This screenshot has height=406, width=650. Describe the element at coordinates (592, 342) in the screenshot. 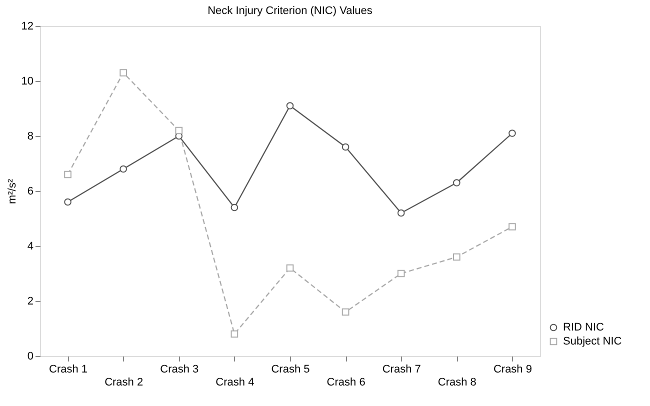

I see `legend-label: Subject NIC` at that location.